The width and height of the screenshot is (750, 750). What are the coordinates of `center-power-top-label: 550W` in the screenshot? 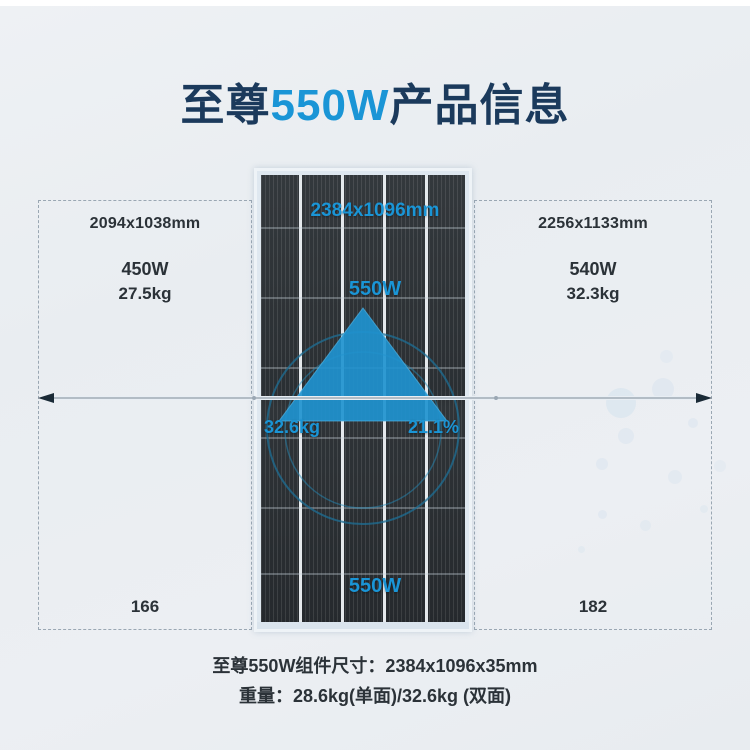 It's located at (375, 289).